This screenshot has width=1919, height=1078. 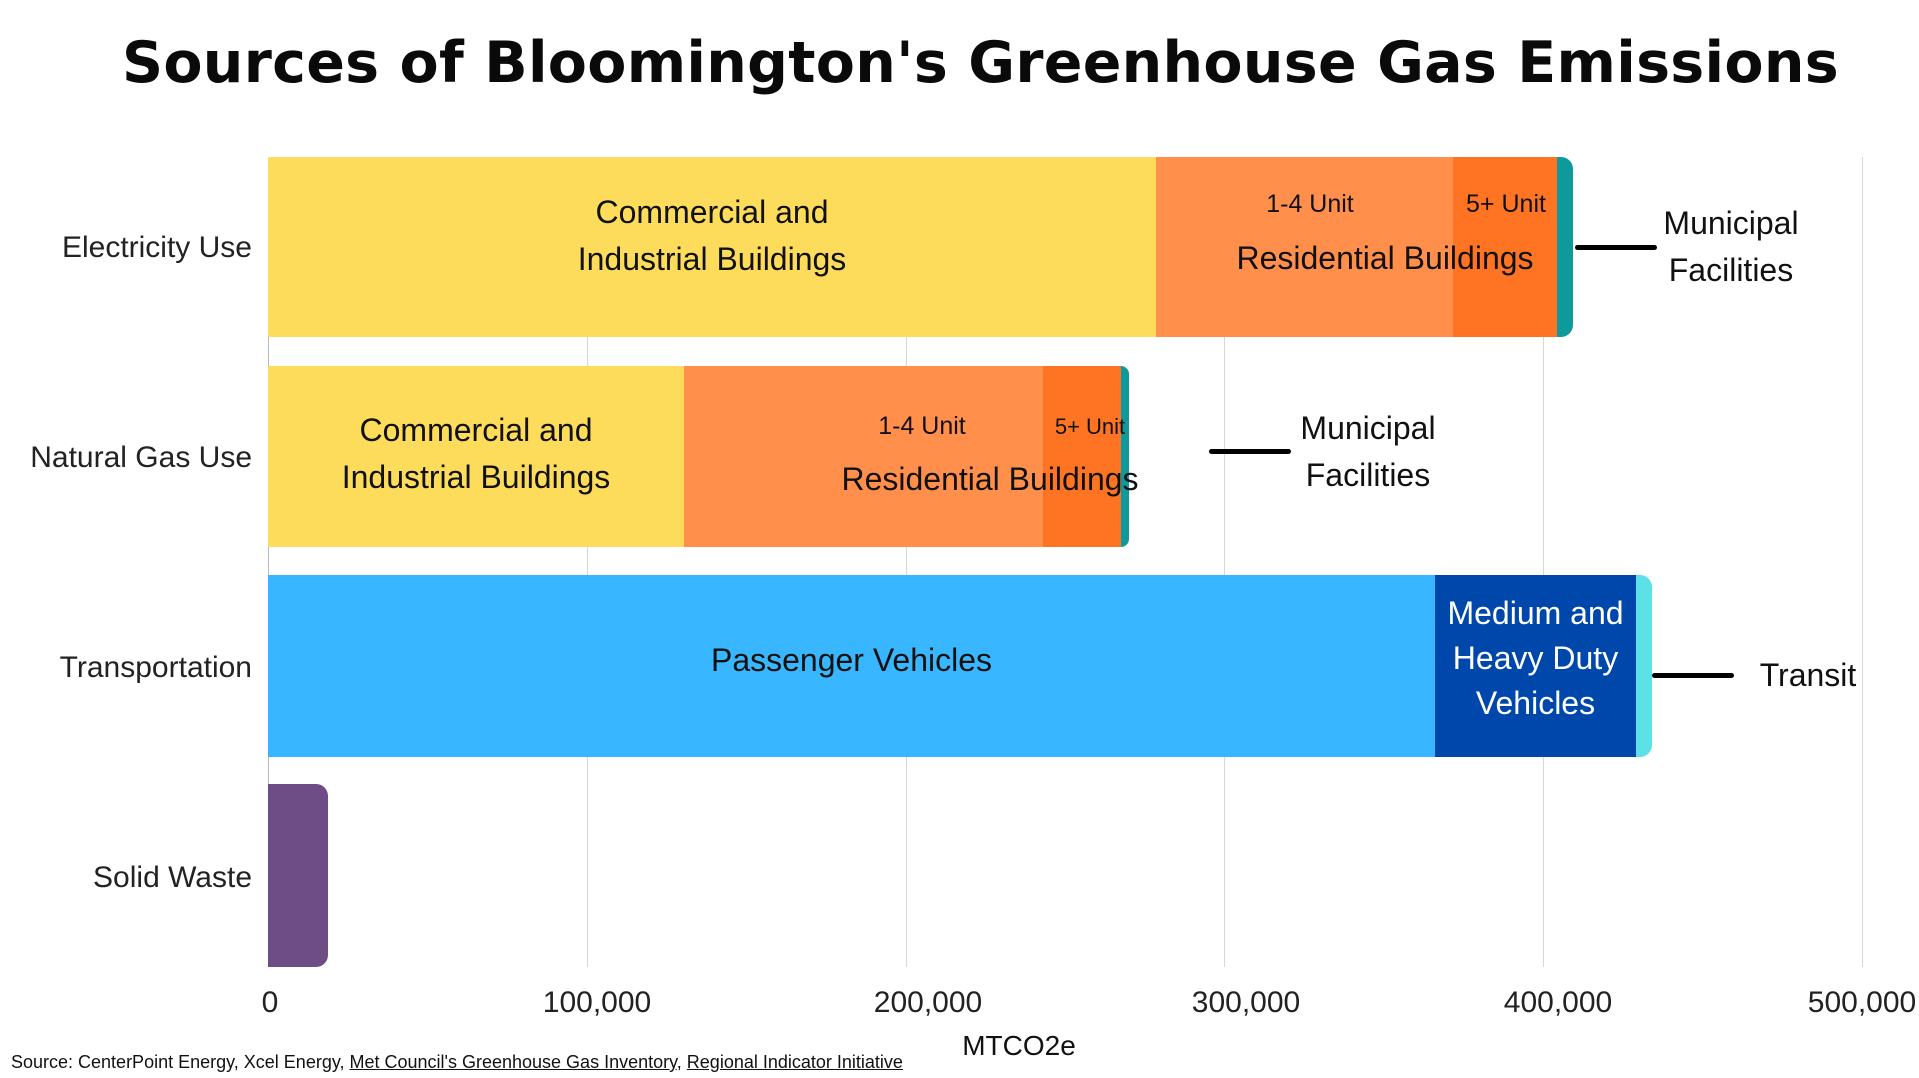 What do you see at coordinates (1862, 562) in the screenshot?
I see `gridline-500k` at bounding box center [1862, 562].